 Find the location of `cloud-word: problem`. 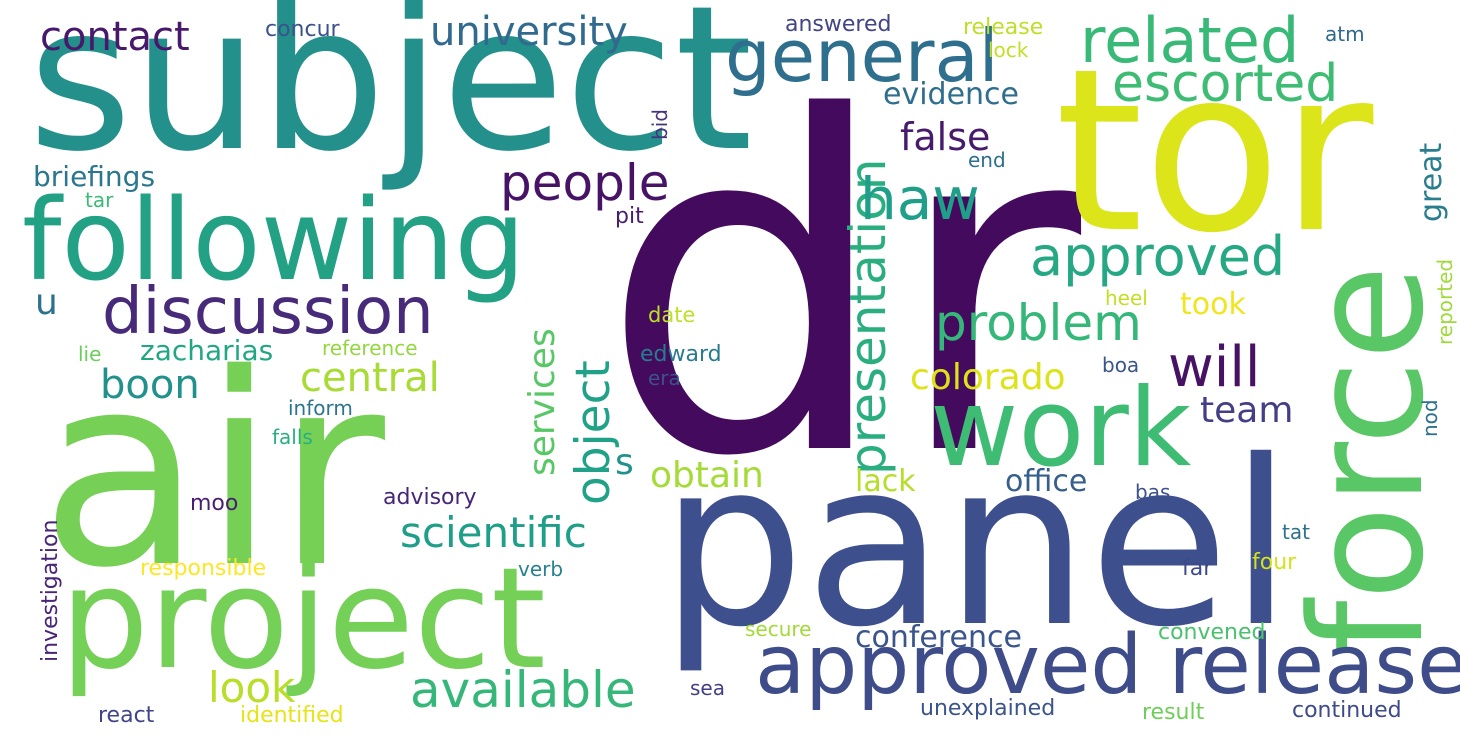

cloud-word: problem is located at coordinates (1038, 323).